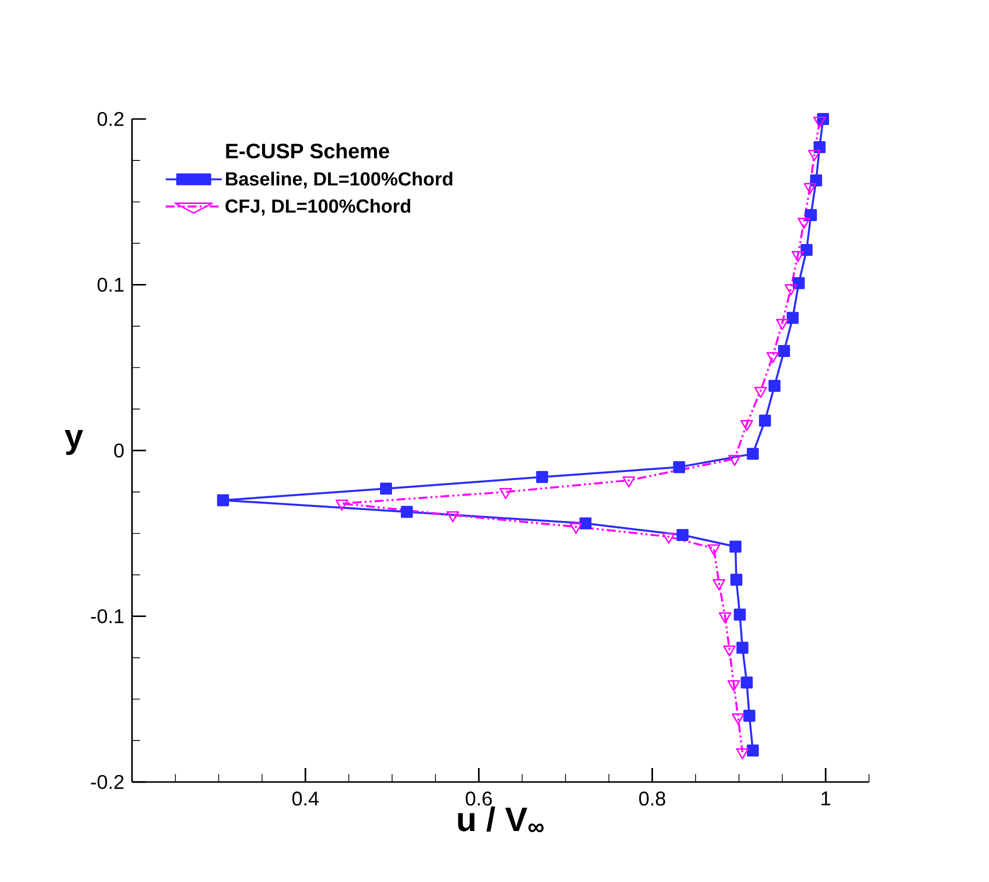 The image size is (989, 882). What do you see at coordinates (107, 782) in the screenshot?
I see `y-tick-label: -0.2` at bounding box center [107, 782].